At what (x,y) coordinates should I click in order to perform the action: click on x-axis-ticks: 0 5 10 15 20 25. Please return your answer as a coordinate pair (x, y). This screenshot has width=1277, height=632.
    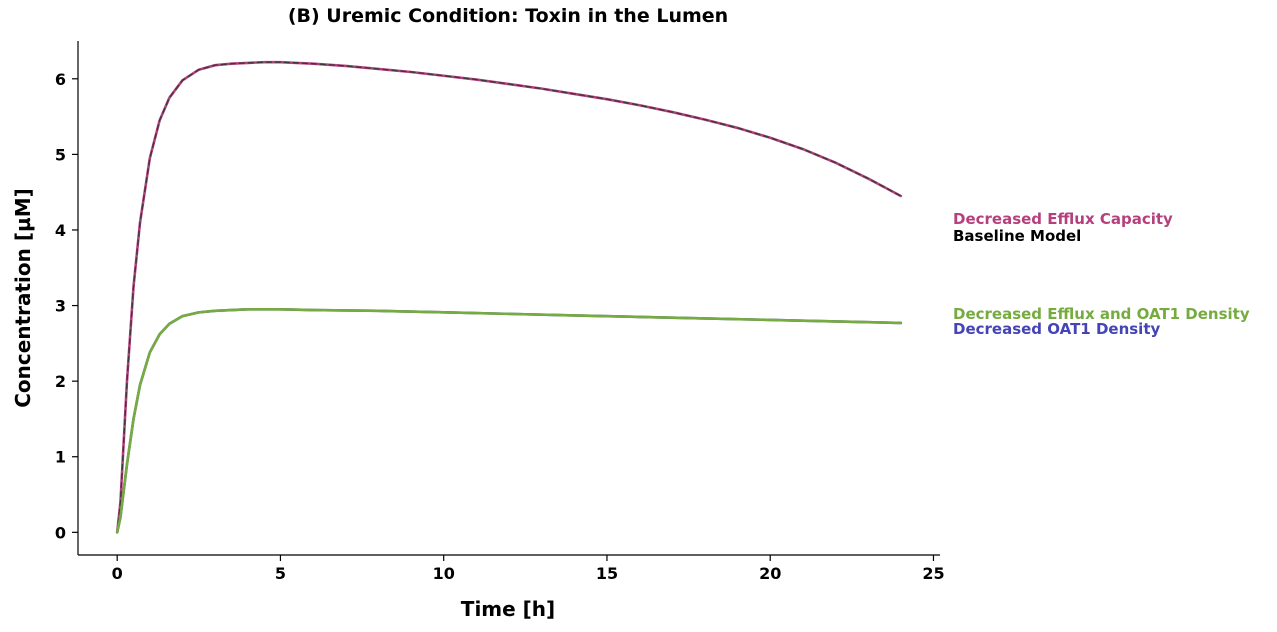
    Looking at the image, I should click on (528, 569).